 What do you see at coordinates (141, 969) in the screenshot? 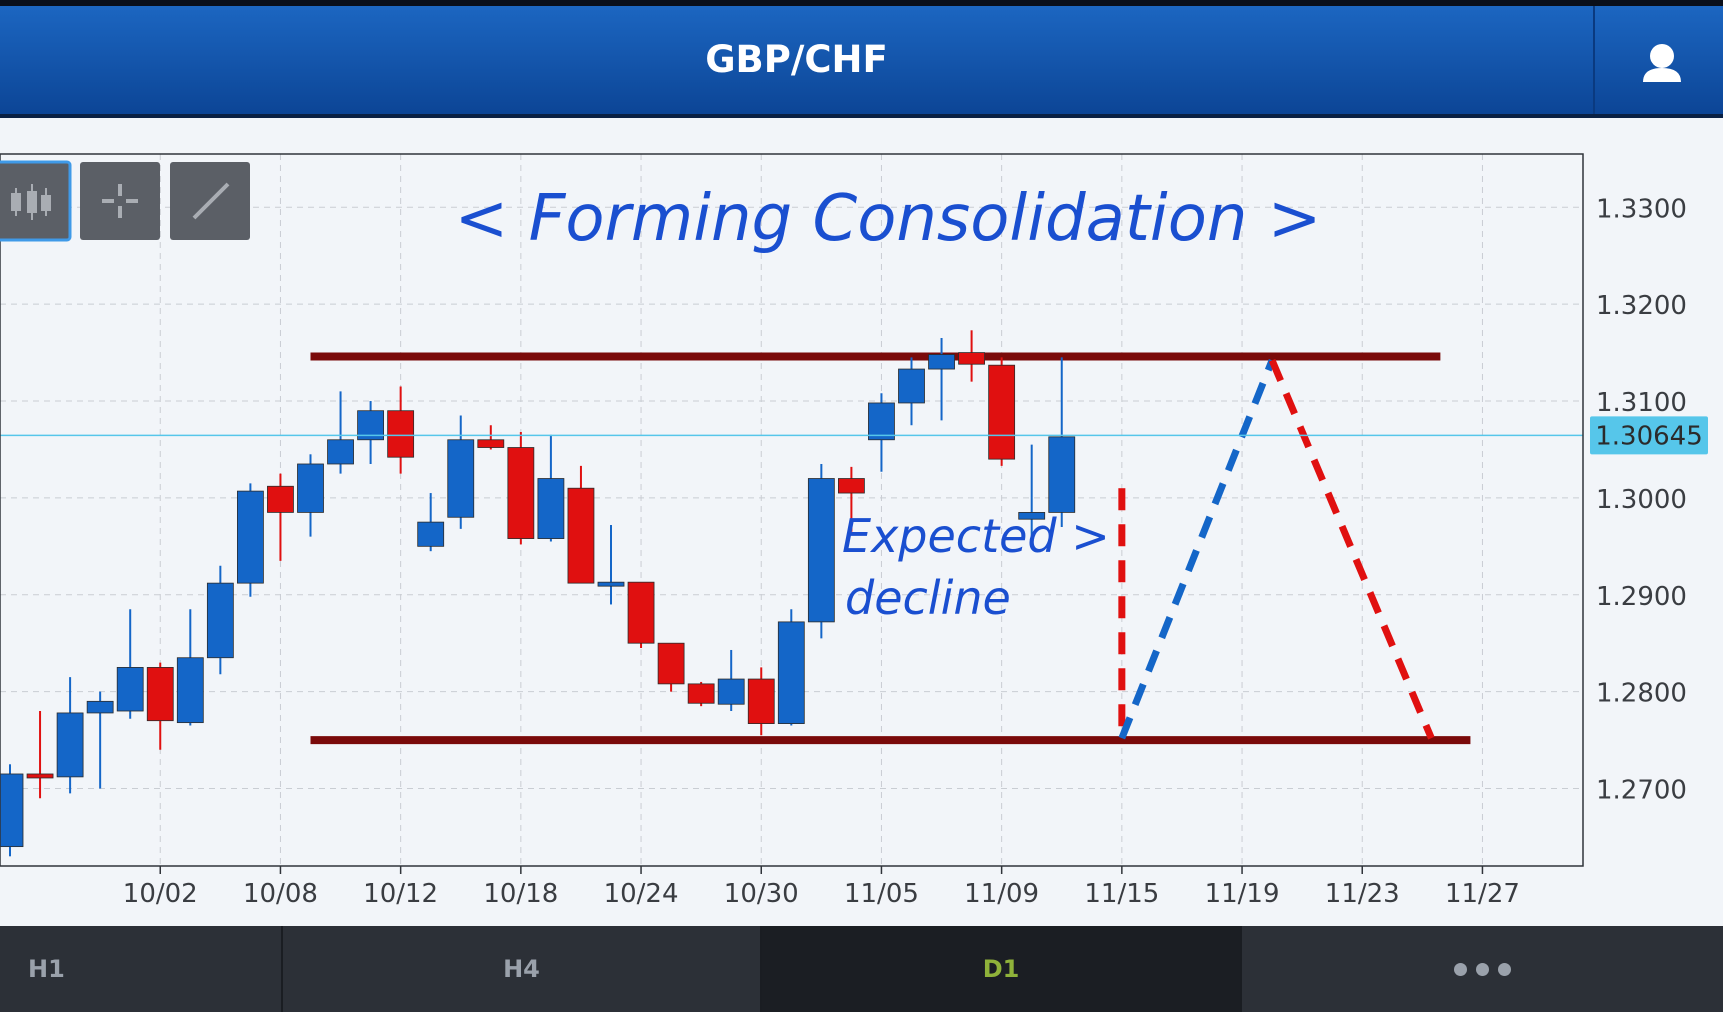
I see `tab-h1: H1` at bounding box center [141, 969].